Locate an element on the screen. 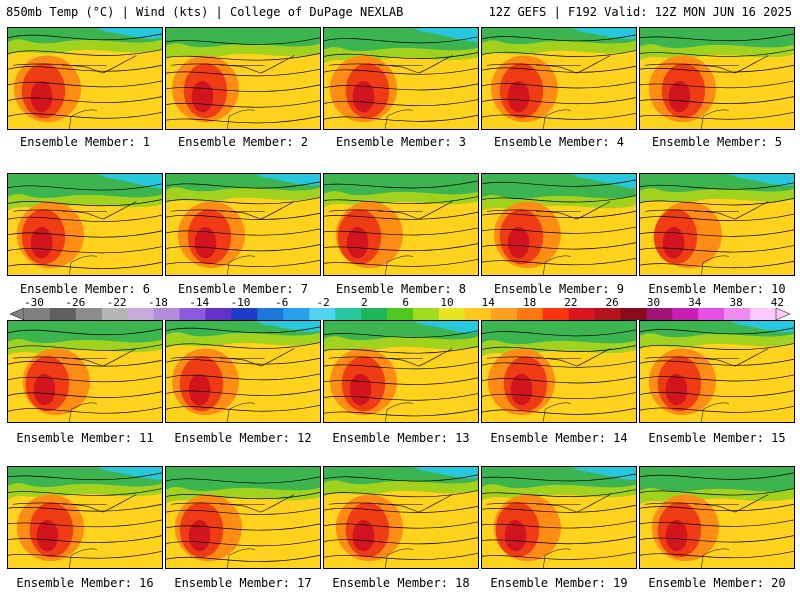 The image size is (800, 600). colorbar-tick-label: 14 is located at coordinates (488, 302).